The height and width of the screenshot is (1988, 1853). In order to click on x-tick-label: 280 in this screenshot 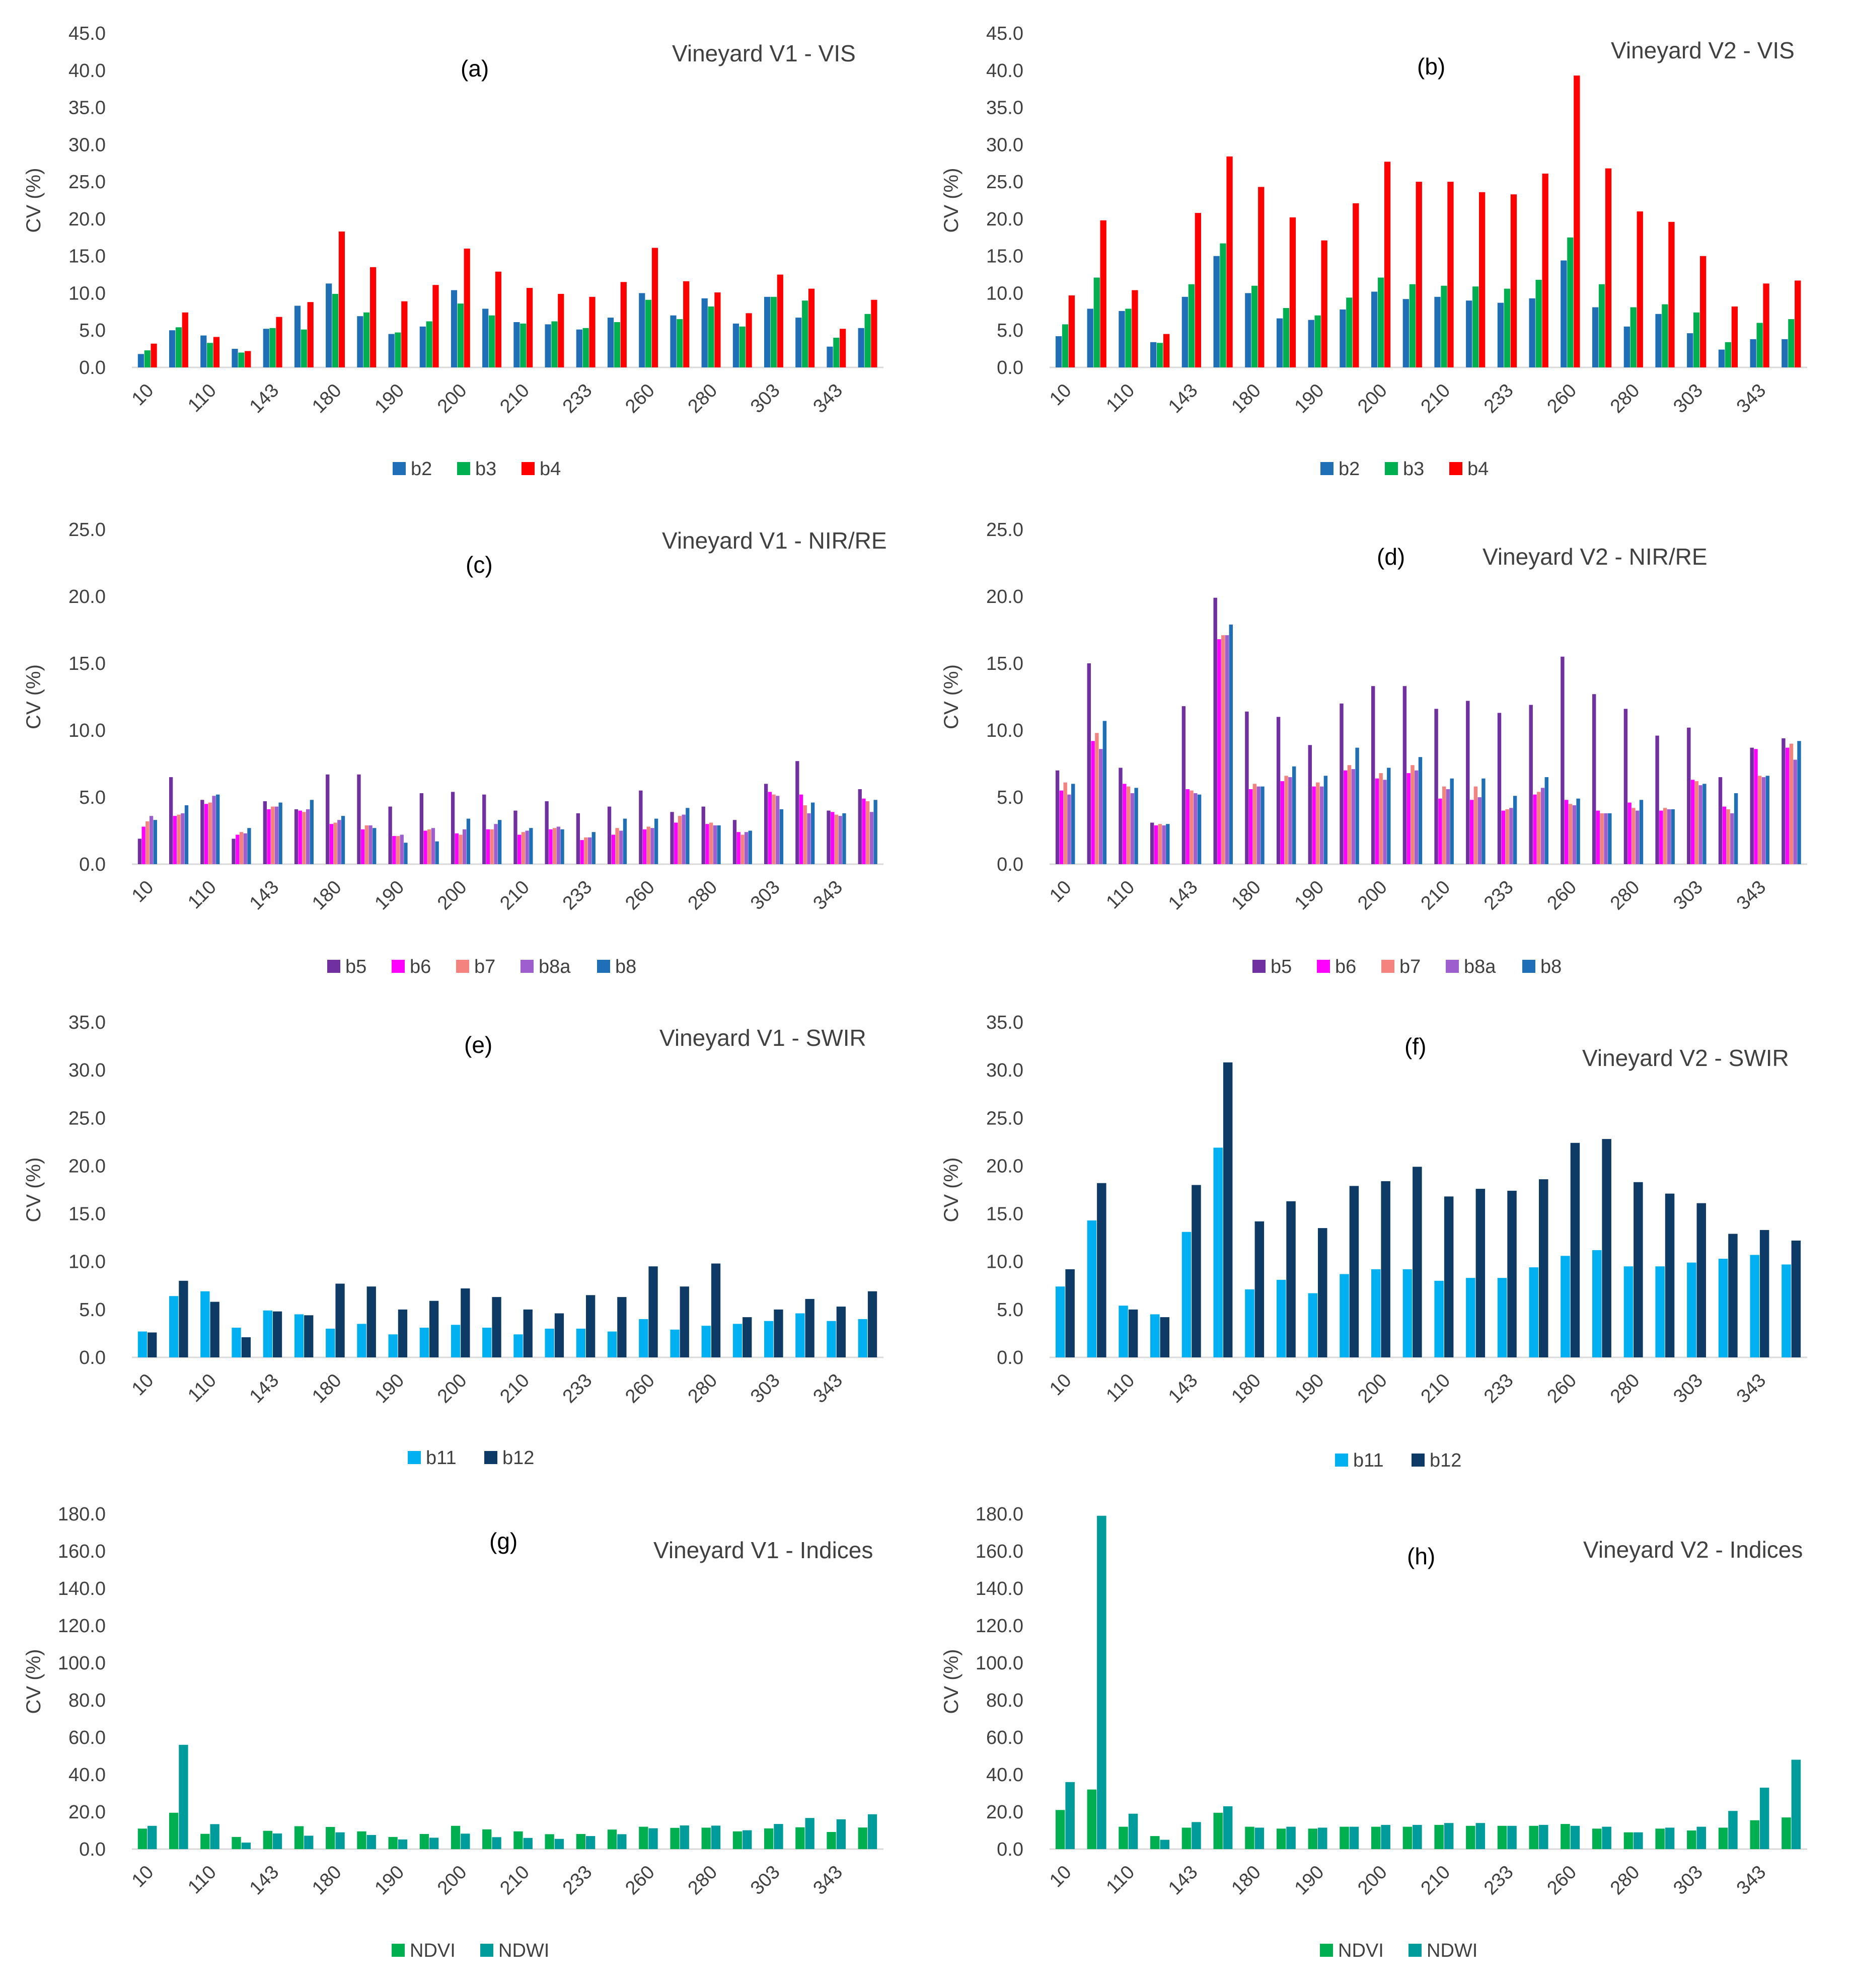, I will do `click(1625, 1389)`.